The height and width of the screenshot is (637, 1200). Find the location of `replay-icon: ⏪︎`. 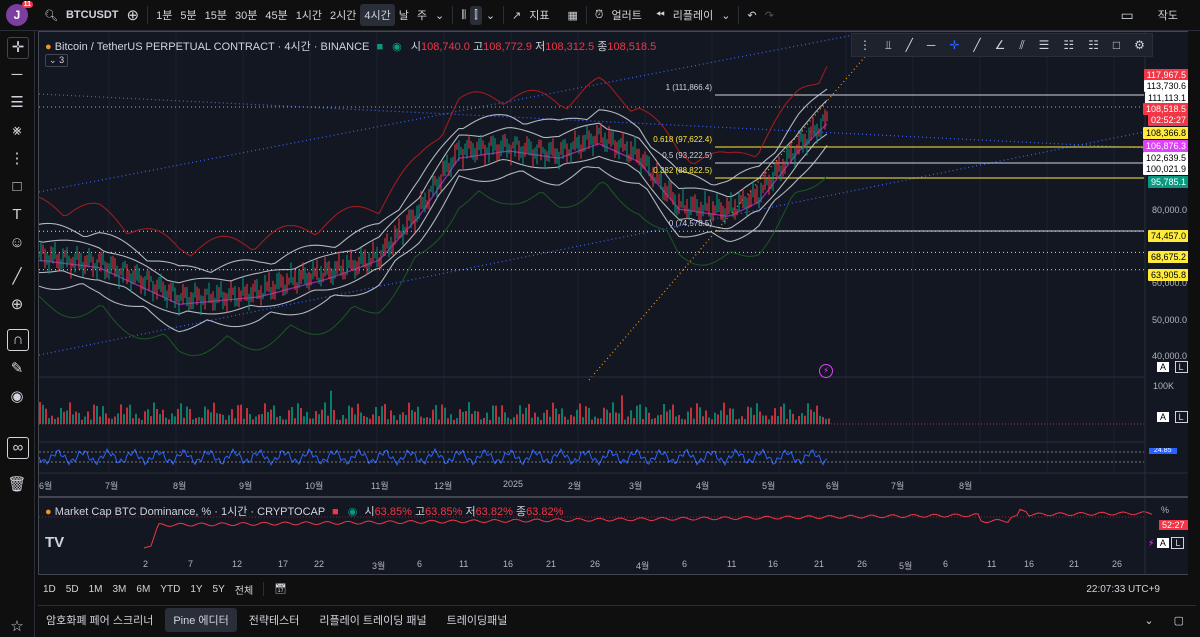

replay-icon: ⏪︎ is located at coordinates (660, 14).